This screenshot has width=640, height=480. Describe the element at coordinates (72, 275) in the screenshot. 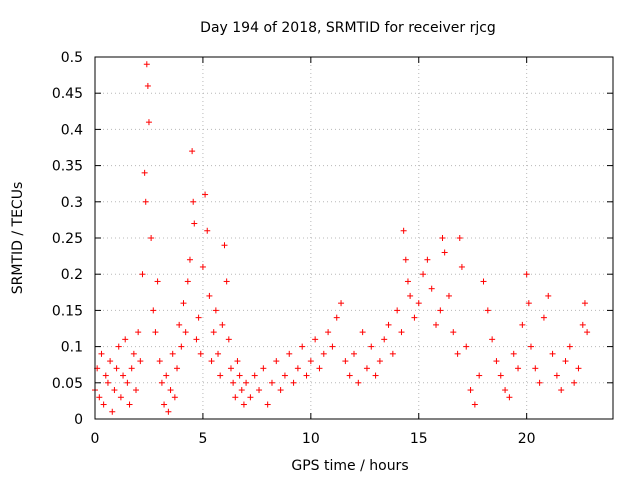

I see `y-tick-label: 0.2` at that location.